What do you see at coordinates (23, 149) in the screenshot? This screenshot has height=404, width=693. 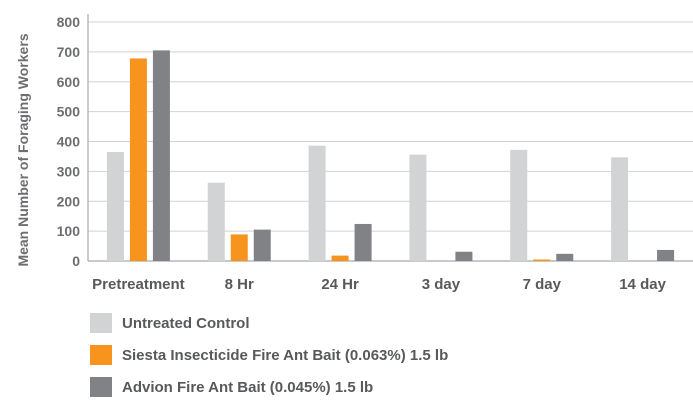 I see `y-axis-title: Mean Number of Foraging Workers` at bounding box center [23, 149].